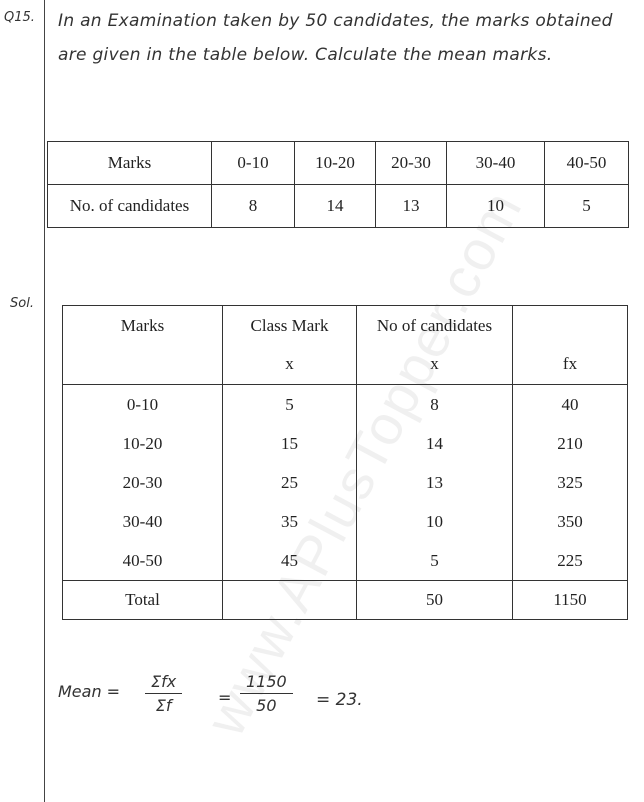 This screenshot has height=802, width=644. I want to click on header-cell: Marks, so click(142, 345).